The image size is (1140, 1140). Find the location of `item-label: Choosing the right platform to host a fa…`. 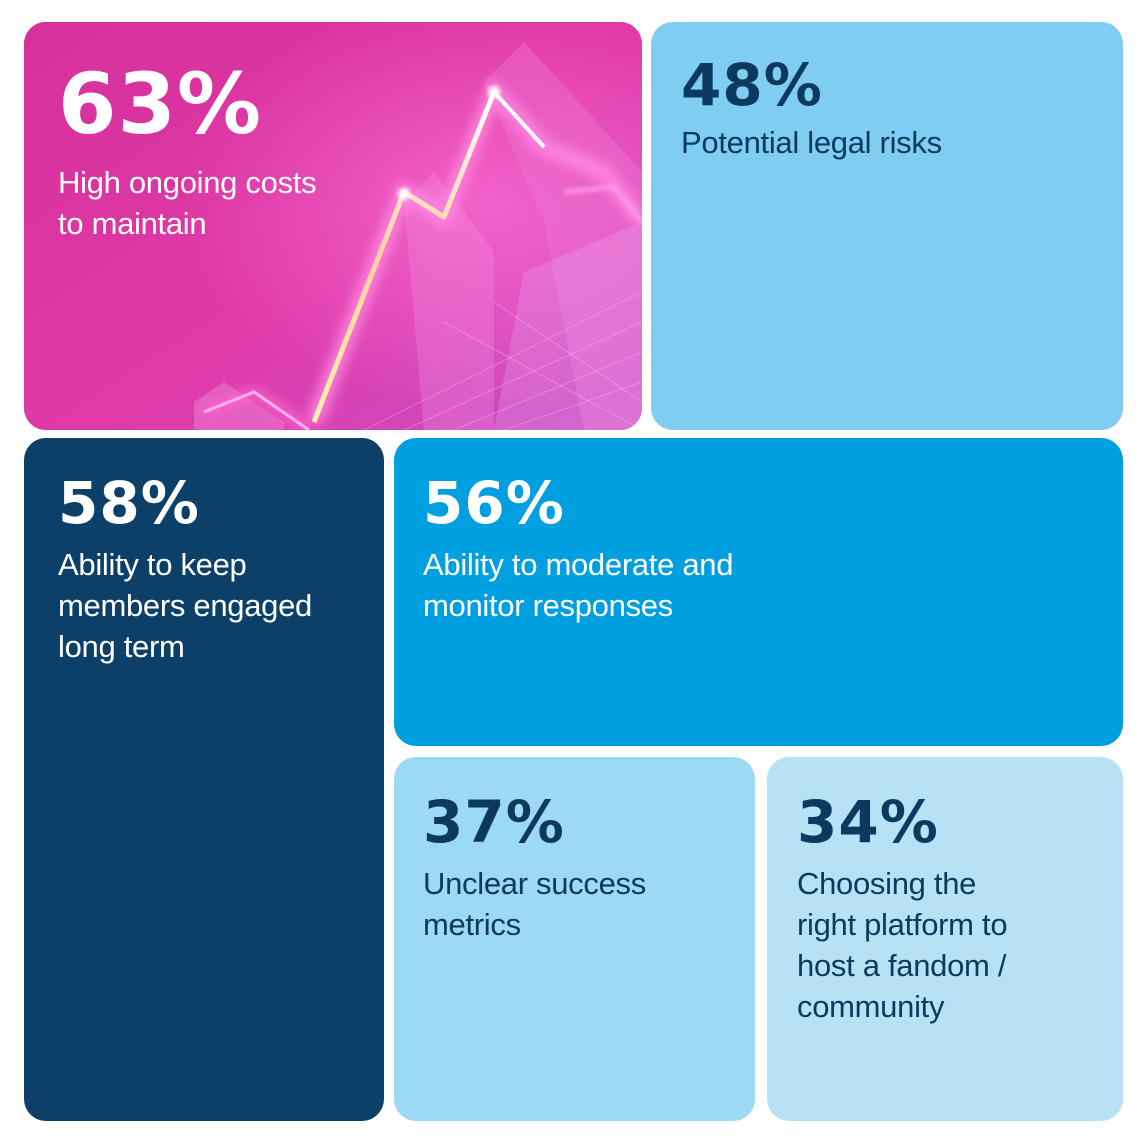

item-label: Choosing the right platform to host a fa… is located at coordinates (902, 945).